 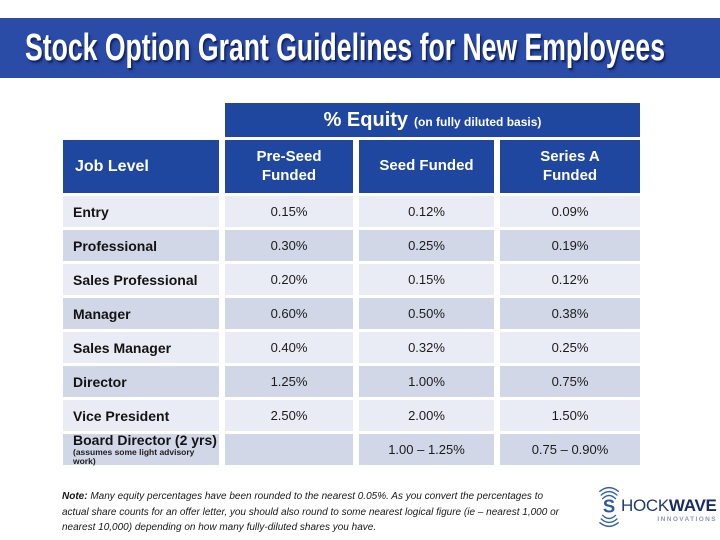 I want to click on equity-banner-subtitle: (on fully diluted basis), so click(x=478, y=122).